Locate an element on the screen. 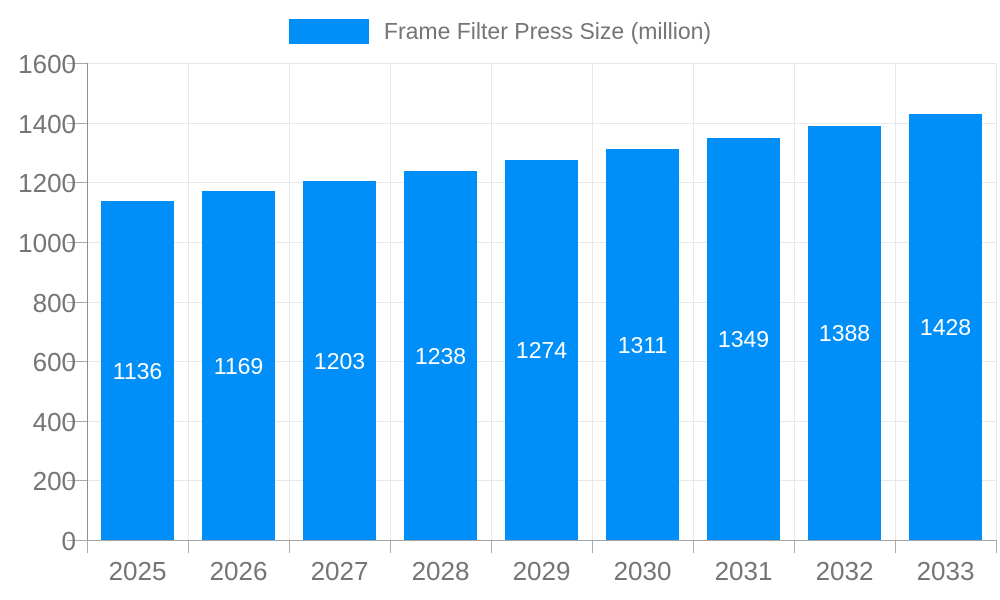 The width and height of the screenshot is (1000, 600). x-tick-label: 2027 is located at coordinates (339, 571).